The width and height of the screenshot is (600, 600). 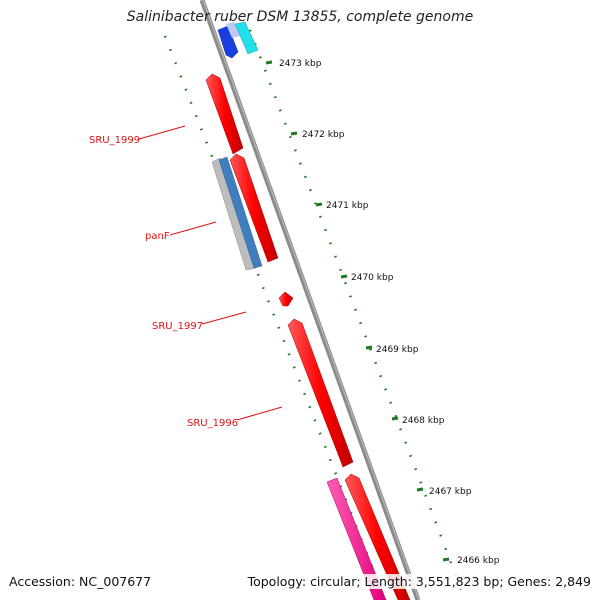 I want to click on length-label: Length:, so click(x=388, y=581).